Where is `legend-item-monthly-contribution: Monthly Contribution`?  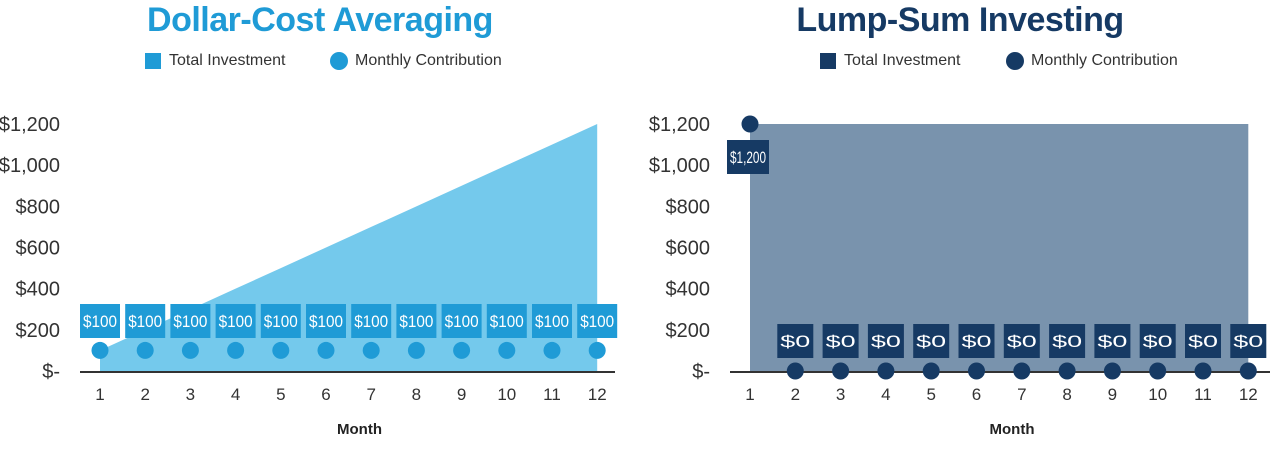 legend-item-monthly-contribution: Monthly Contribution is located at coordinates (1092, 61).